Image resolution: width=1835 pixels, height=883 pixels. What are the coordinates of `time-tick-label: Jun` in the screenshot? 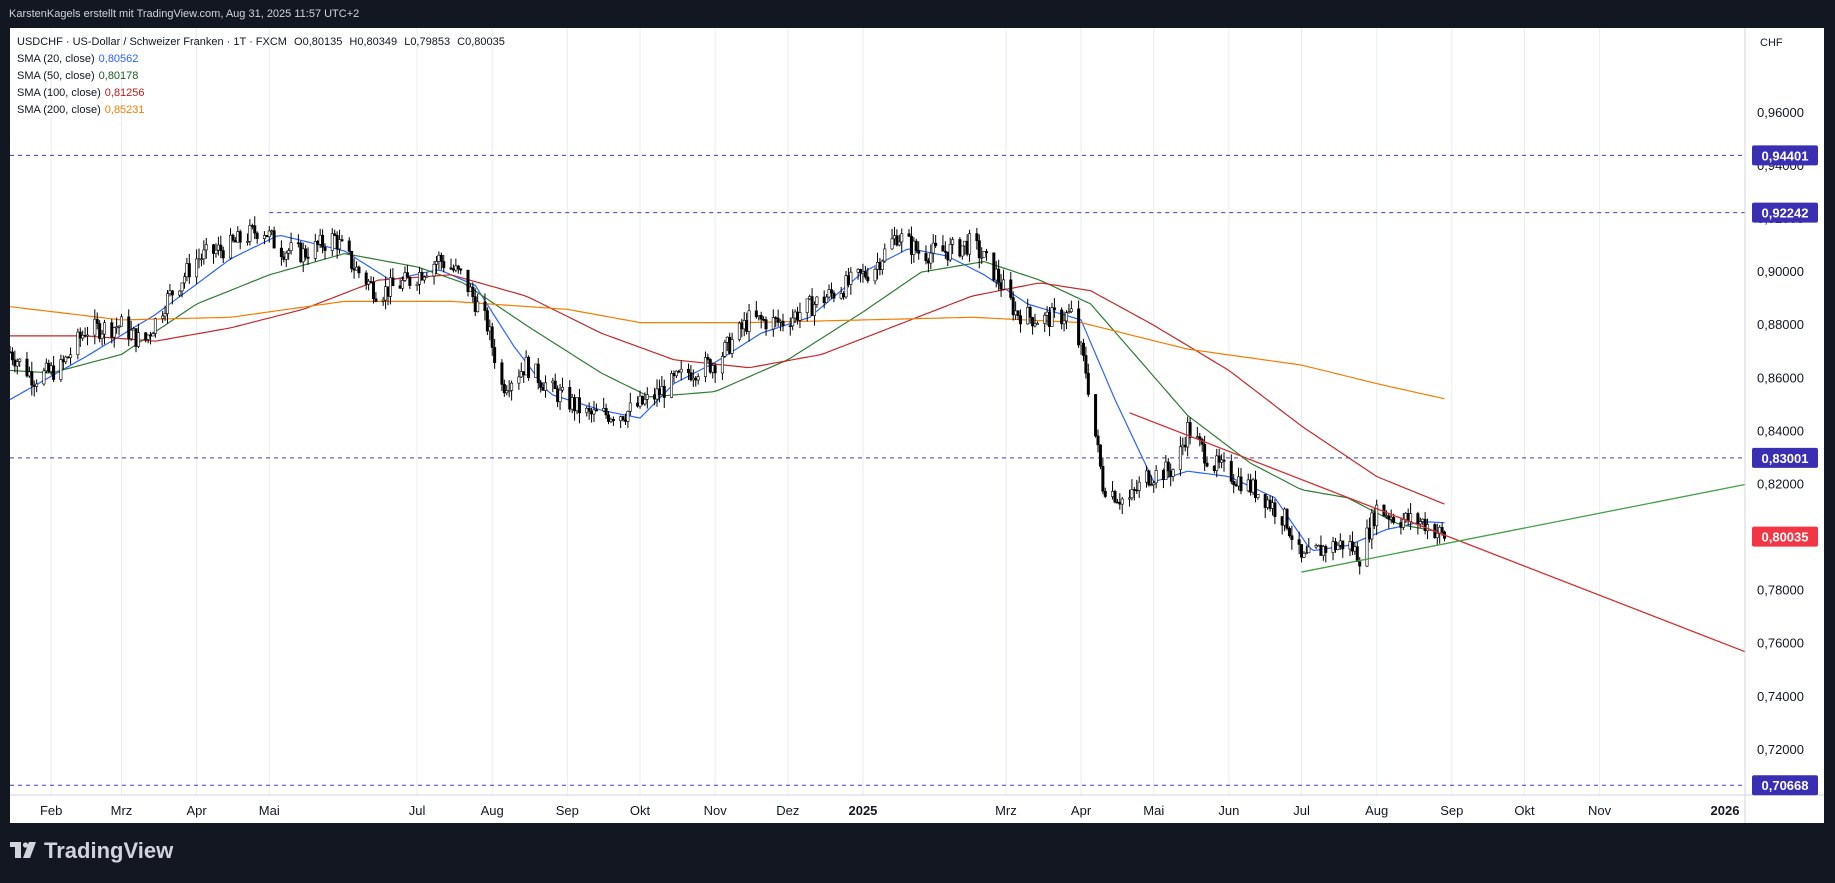 It's located at (1228, 810).